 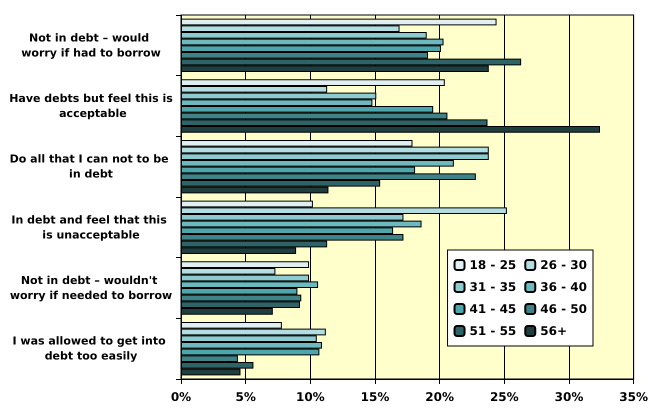 I want to click on y-tick-label: Not in debt – wouldn't worry if needed to borrow, so click(x=91, y=288).